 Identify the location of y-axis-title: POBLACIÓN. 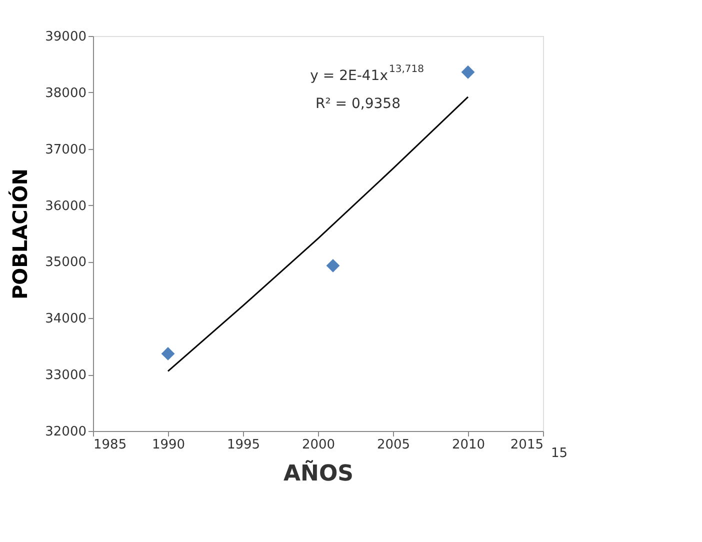
(20, 234).